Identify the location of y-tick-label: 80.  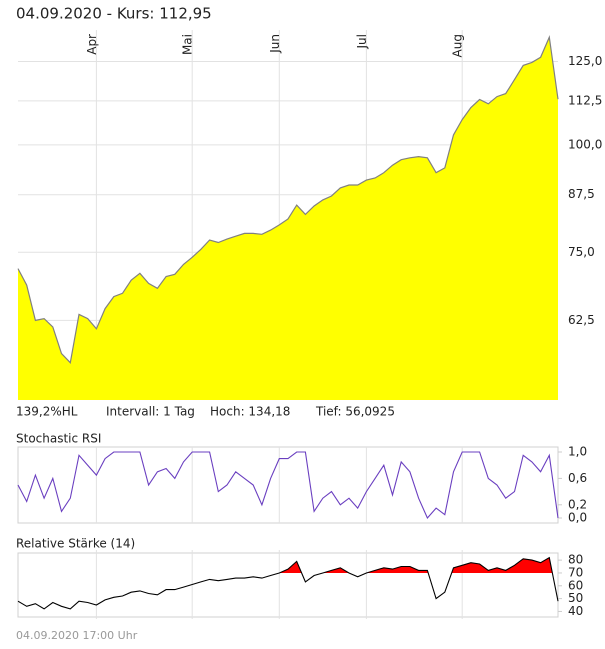
(575, 560).